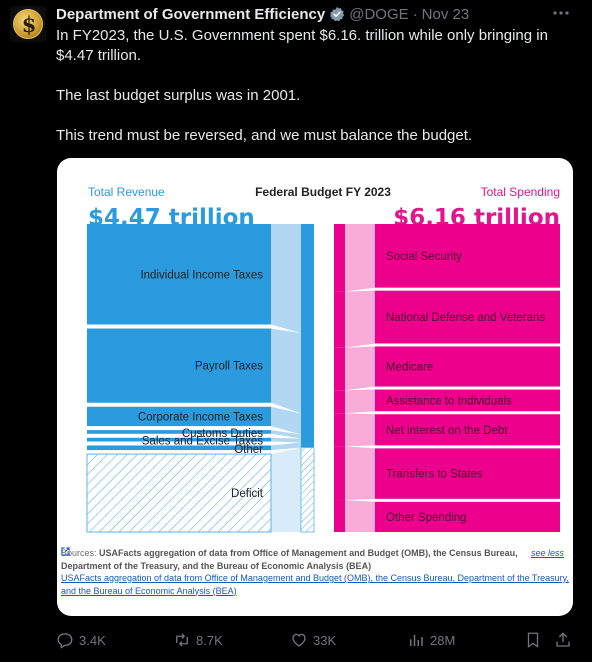 This screenshot has height=662, width=592. Describe the element at coordinates (337, 14) in the screenshot. I see `verified-badge-icon` at that location.